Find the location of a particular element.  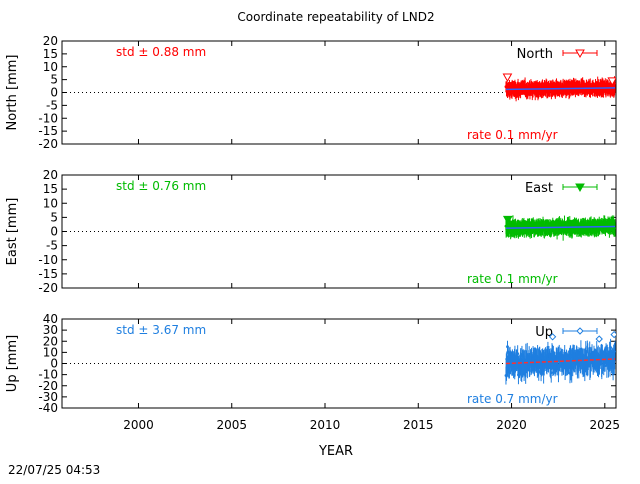

legend-label: Up is located at coordinates (544, 332).